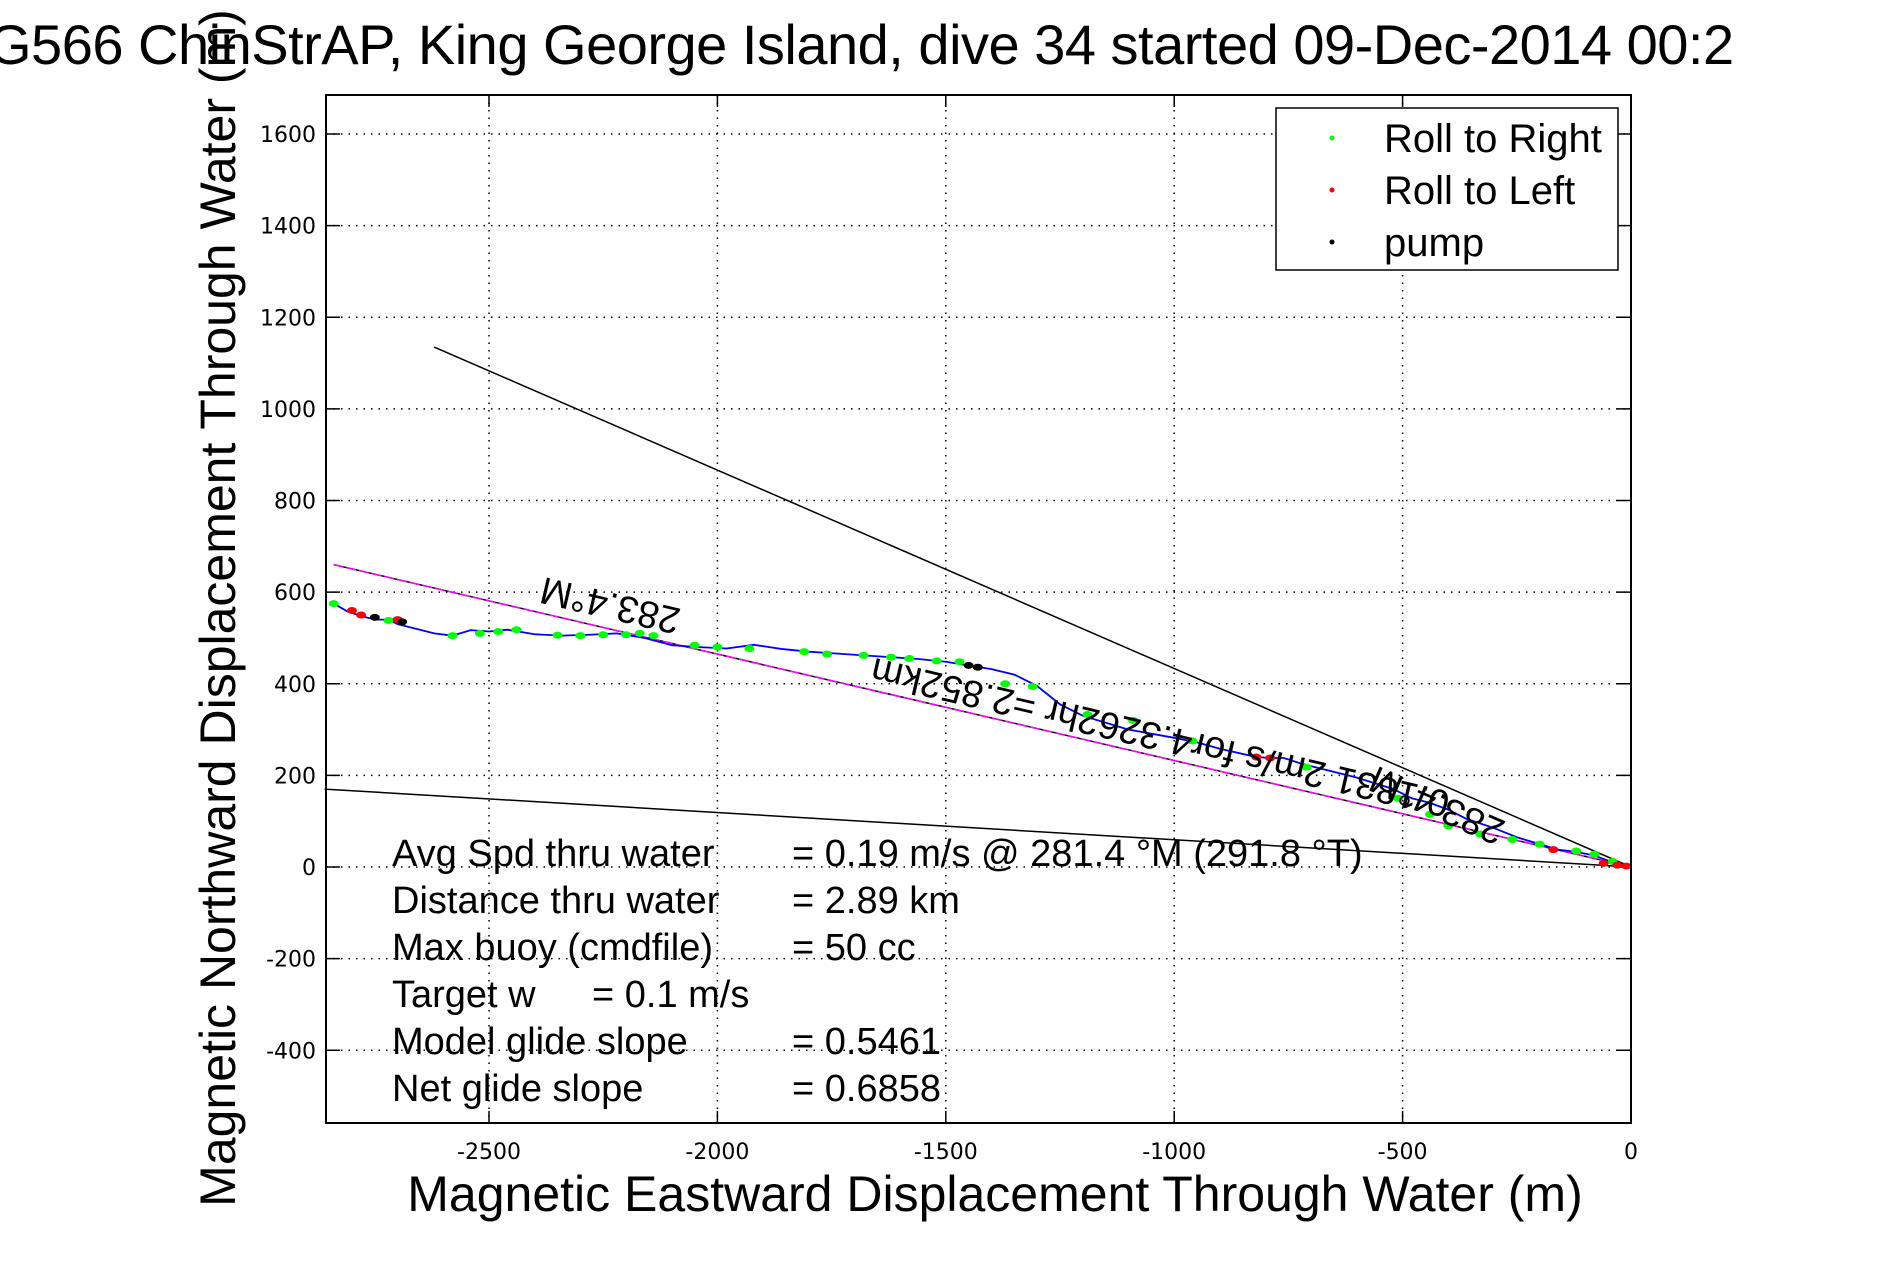 The image size is (1891, 1262). I want to click on speed-distance-label: 0.1831 2m/s for4.3262hr =2.852km, so click(1160, 736).